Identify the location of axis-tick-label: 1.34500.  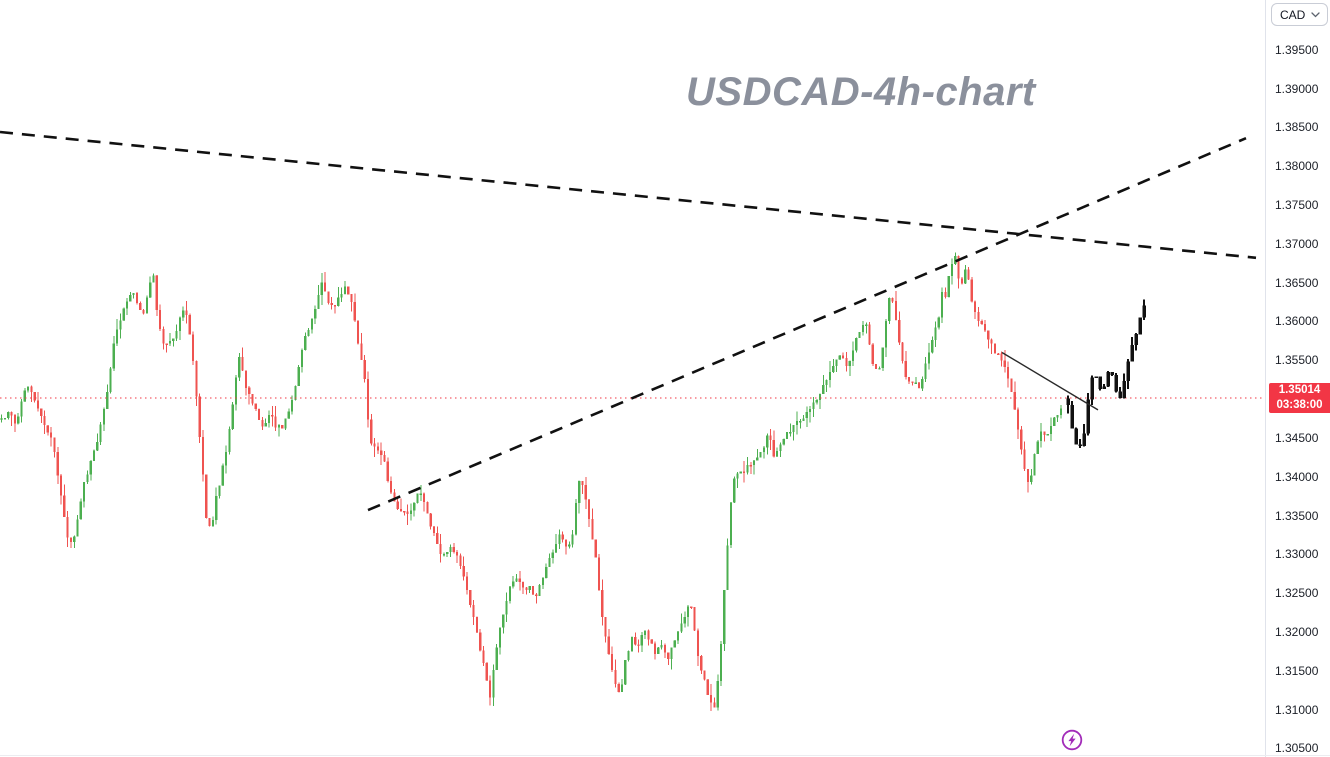
(1297, 438).